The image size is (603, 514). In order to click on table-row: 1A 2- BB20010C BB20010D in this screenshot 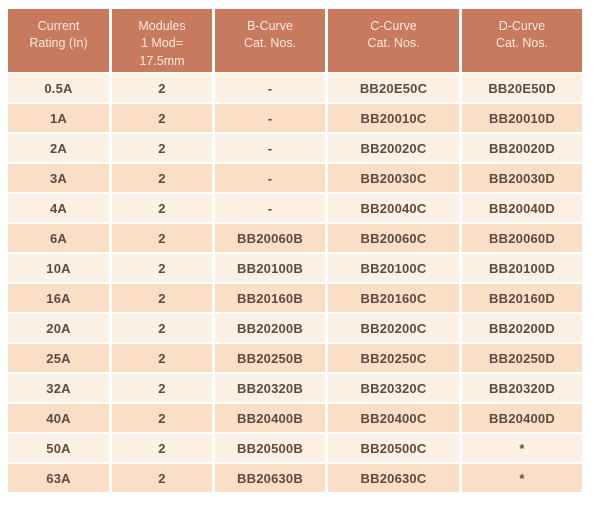, I will do `click(295, 118)`.